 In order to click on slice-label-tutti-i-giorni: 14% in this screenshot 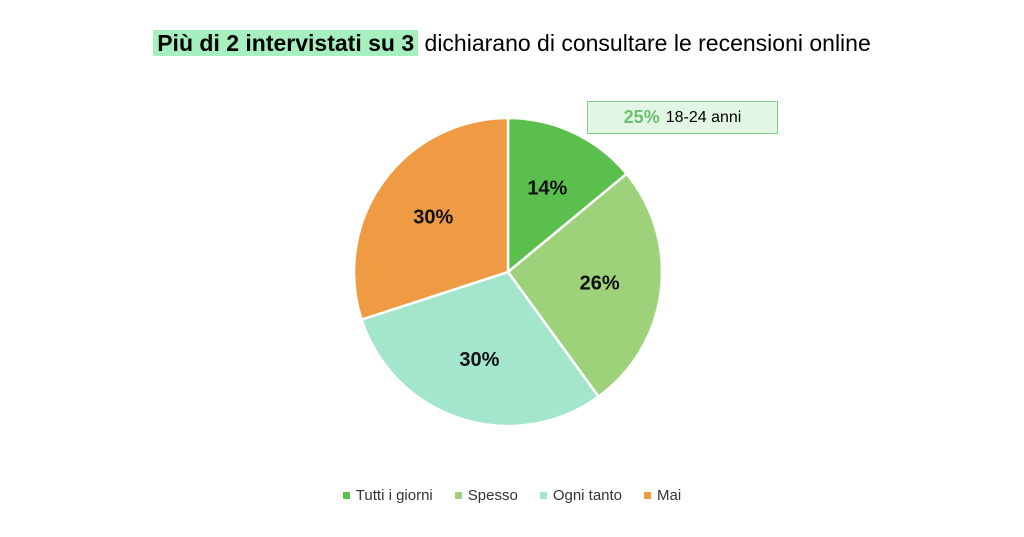, I will do `click(547, 188)`.